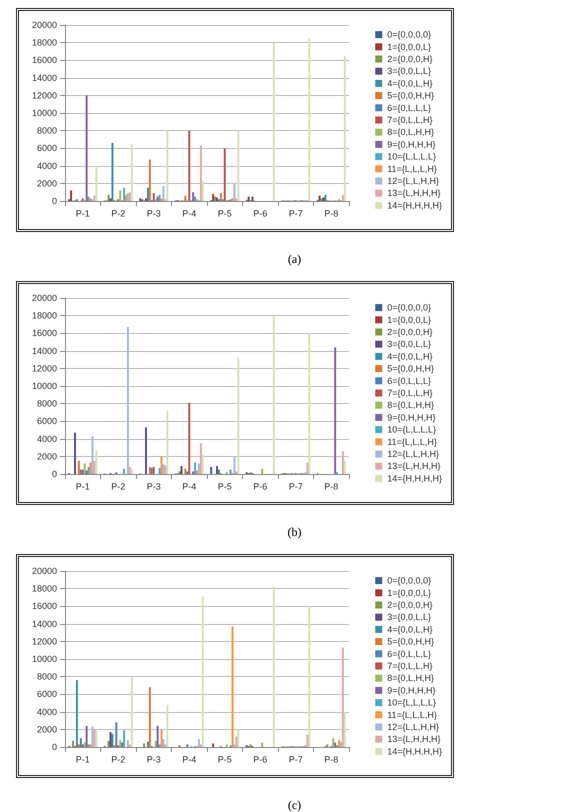 The image size is (573, 812). Describe the element at coordinates (294, 805) in the screenshot. I see `text: (c)` at that location.